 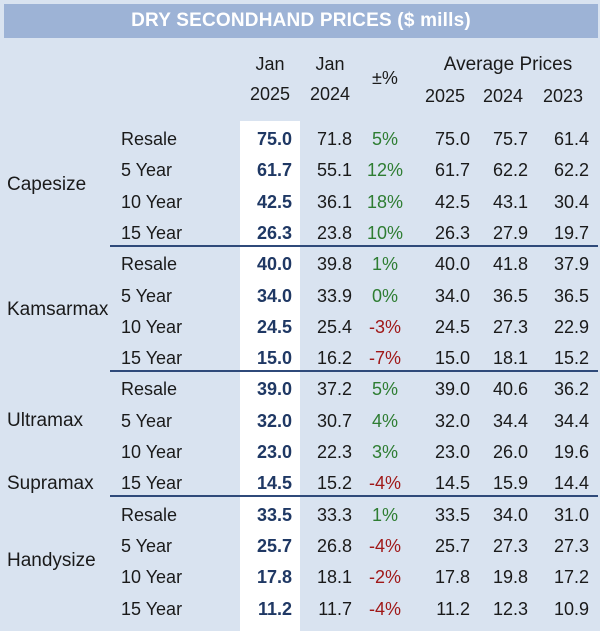 What do you see at coordinates (571, 452) in the screenshot?
I see `avg-2023-value: 19.6` at bounding box center [571, 452].